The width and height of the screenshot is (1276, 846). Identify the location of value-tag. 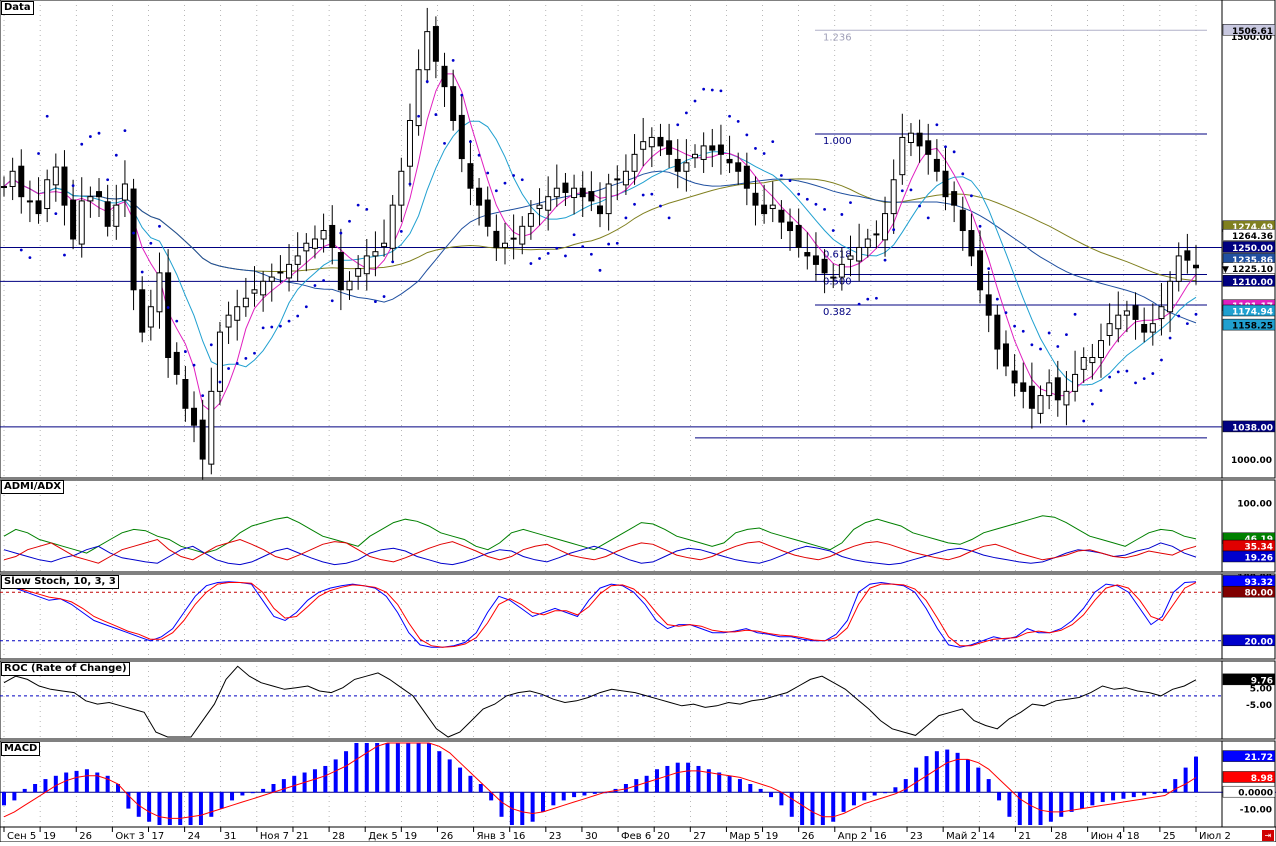
(1249, 30).